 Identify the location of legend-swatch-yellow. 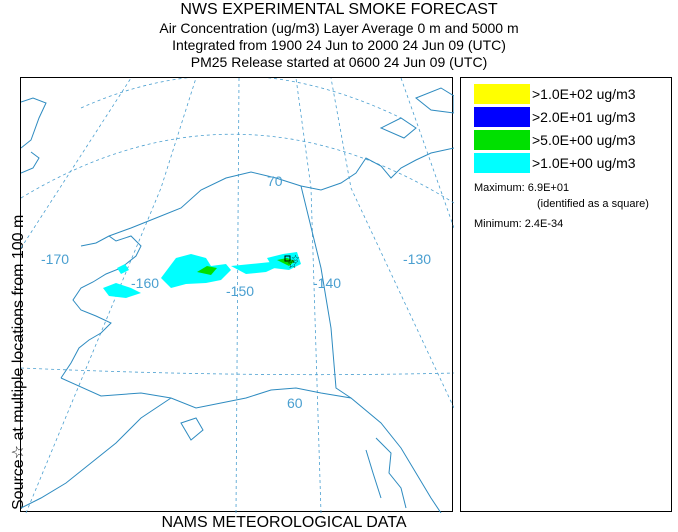
(502, 94).